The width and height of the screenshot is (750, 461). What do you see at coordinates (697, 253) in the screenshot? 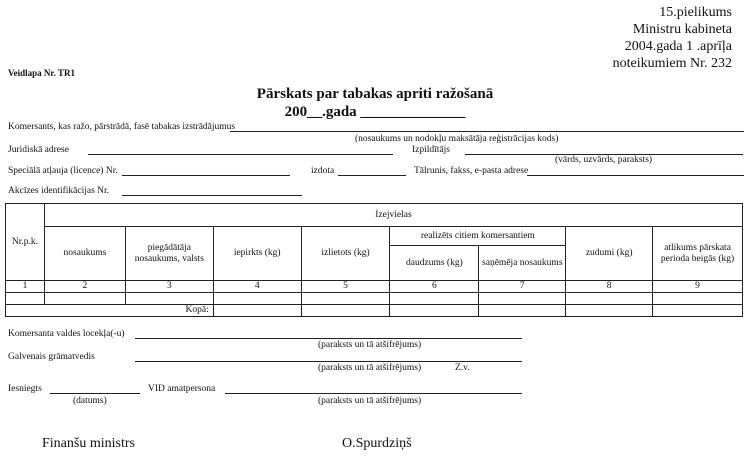
I see `header-balance: atlikums pārskata perioda beigās (kg)` at bounding box center [697, 253].